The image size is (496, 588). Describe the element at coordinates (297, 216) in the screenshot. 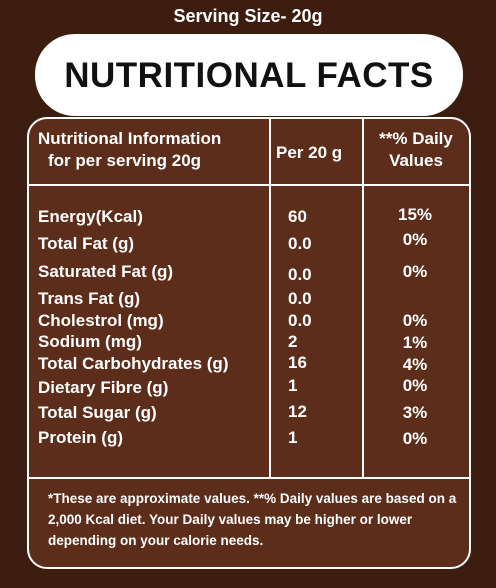

I see `row-value: 60` at that location.